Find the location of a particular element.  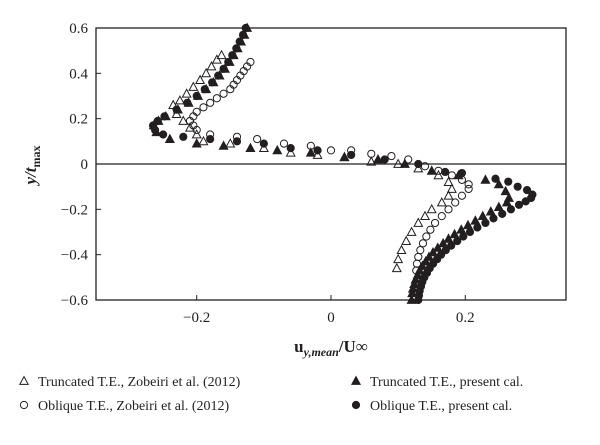

y-axis-label: y/tmax is located at coordinates (32, 166).